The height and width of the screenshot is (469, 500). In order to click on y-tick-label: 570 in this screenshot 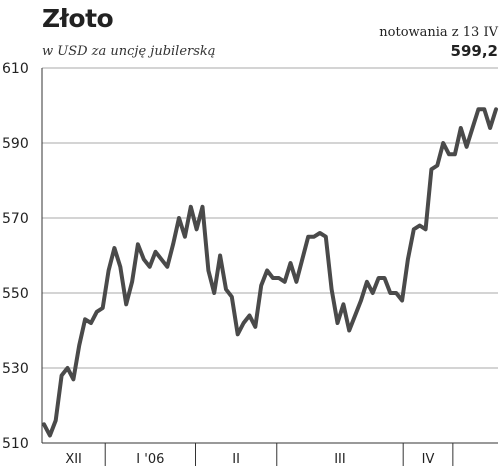, I will do `click(15, 219)`.